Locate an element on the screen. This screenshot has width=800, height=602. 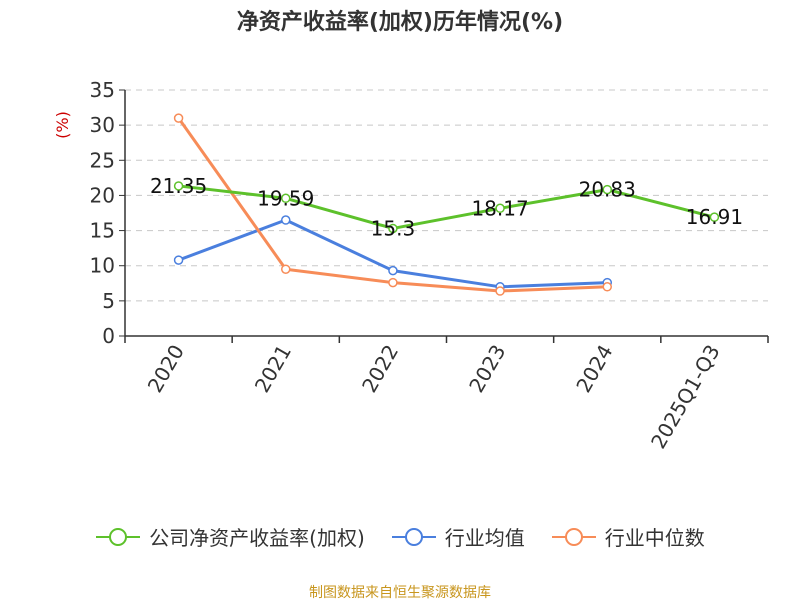
y-axis-label: (%) is located at coordinates (62, 125).